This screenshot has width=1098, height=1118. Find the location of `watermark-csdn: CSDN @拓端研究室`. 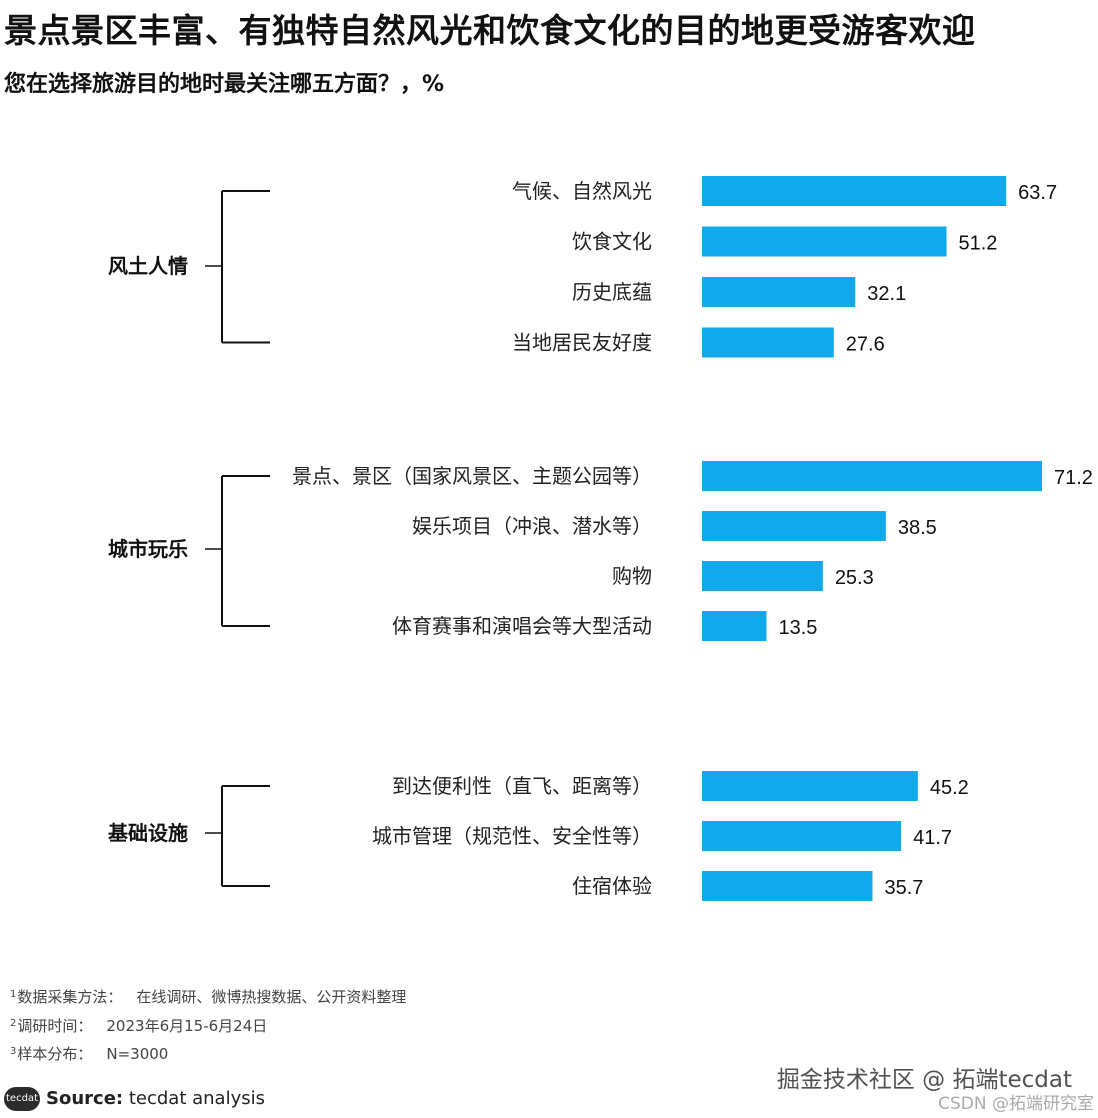

watermark-csdn: CSDN @拓端研究室 is located at coordinates (1016, 1104).